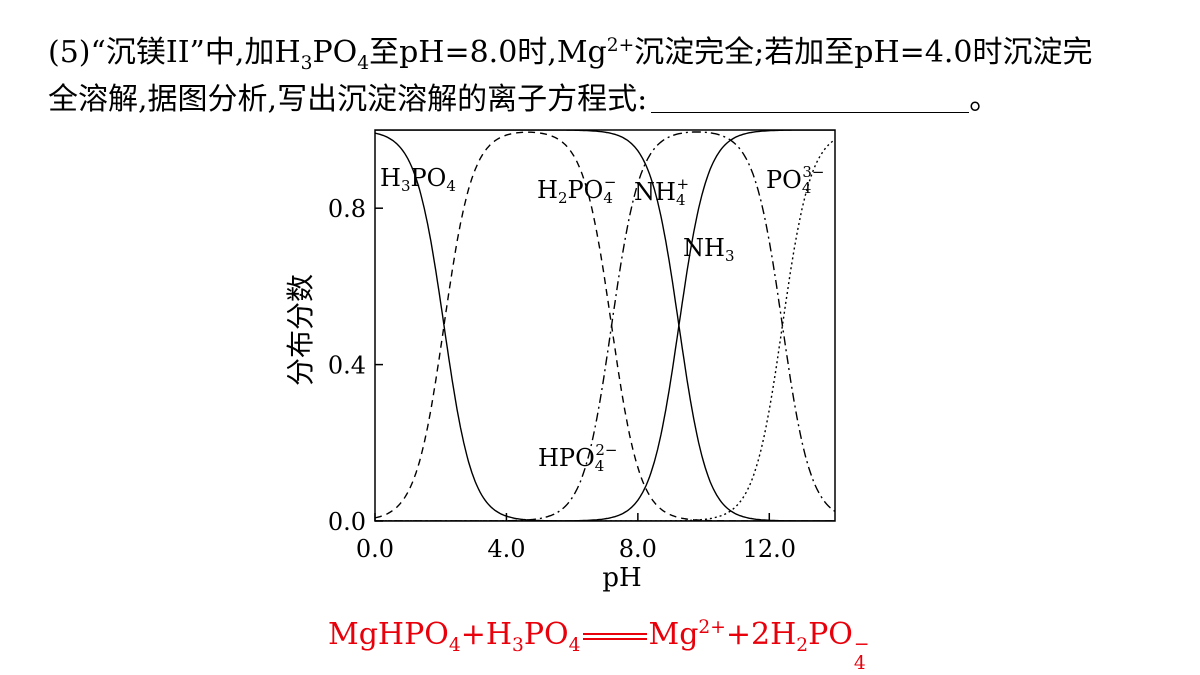  Describe the element at coordinates (69, 52) in the screenshot. I see `part-number: (5)` at that location.